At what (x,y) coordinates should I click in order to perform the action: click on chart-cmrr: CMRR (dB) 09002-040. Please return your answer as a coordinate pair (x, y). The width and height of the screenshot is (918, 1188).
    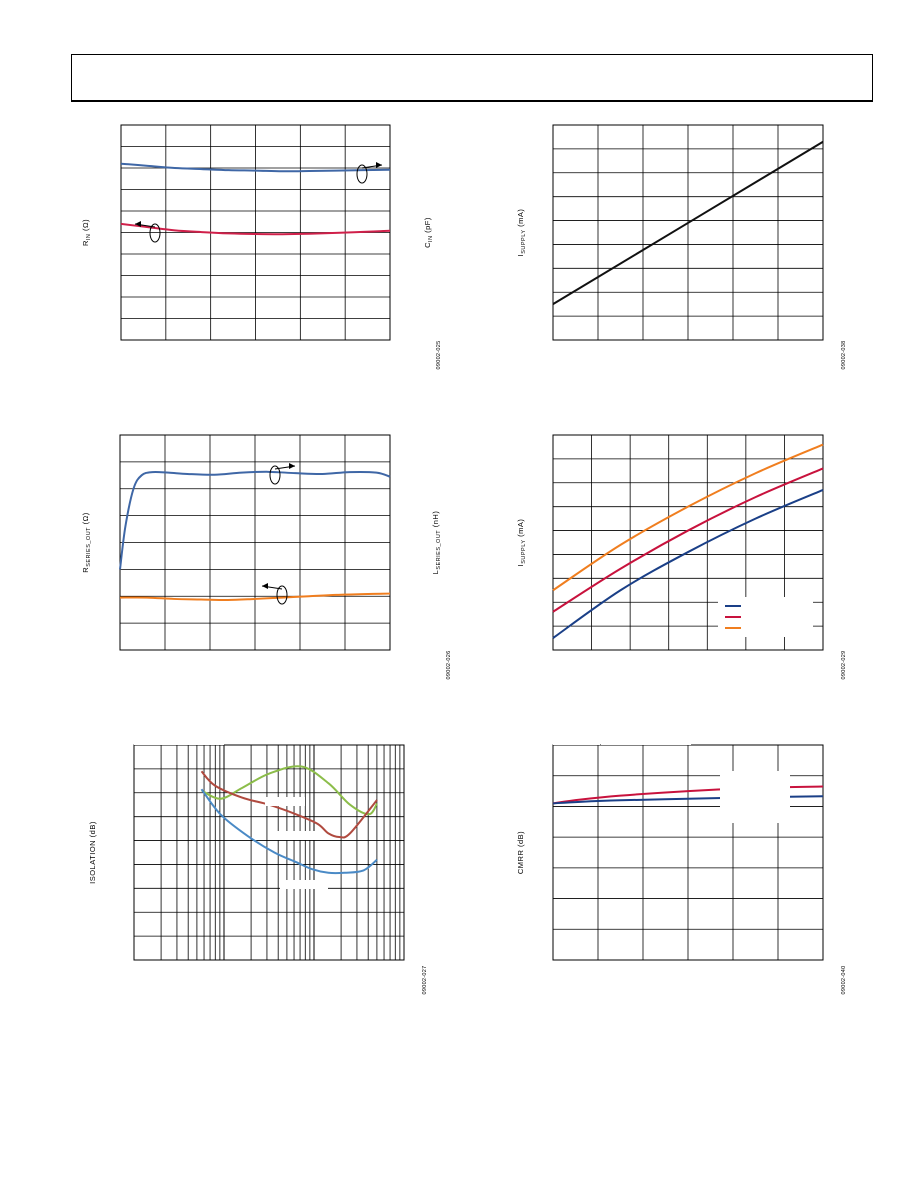
    Looking at the image, I should click on (681, 865).